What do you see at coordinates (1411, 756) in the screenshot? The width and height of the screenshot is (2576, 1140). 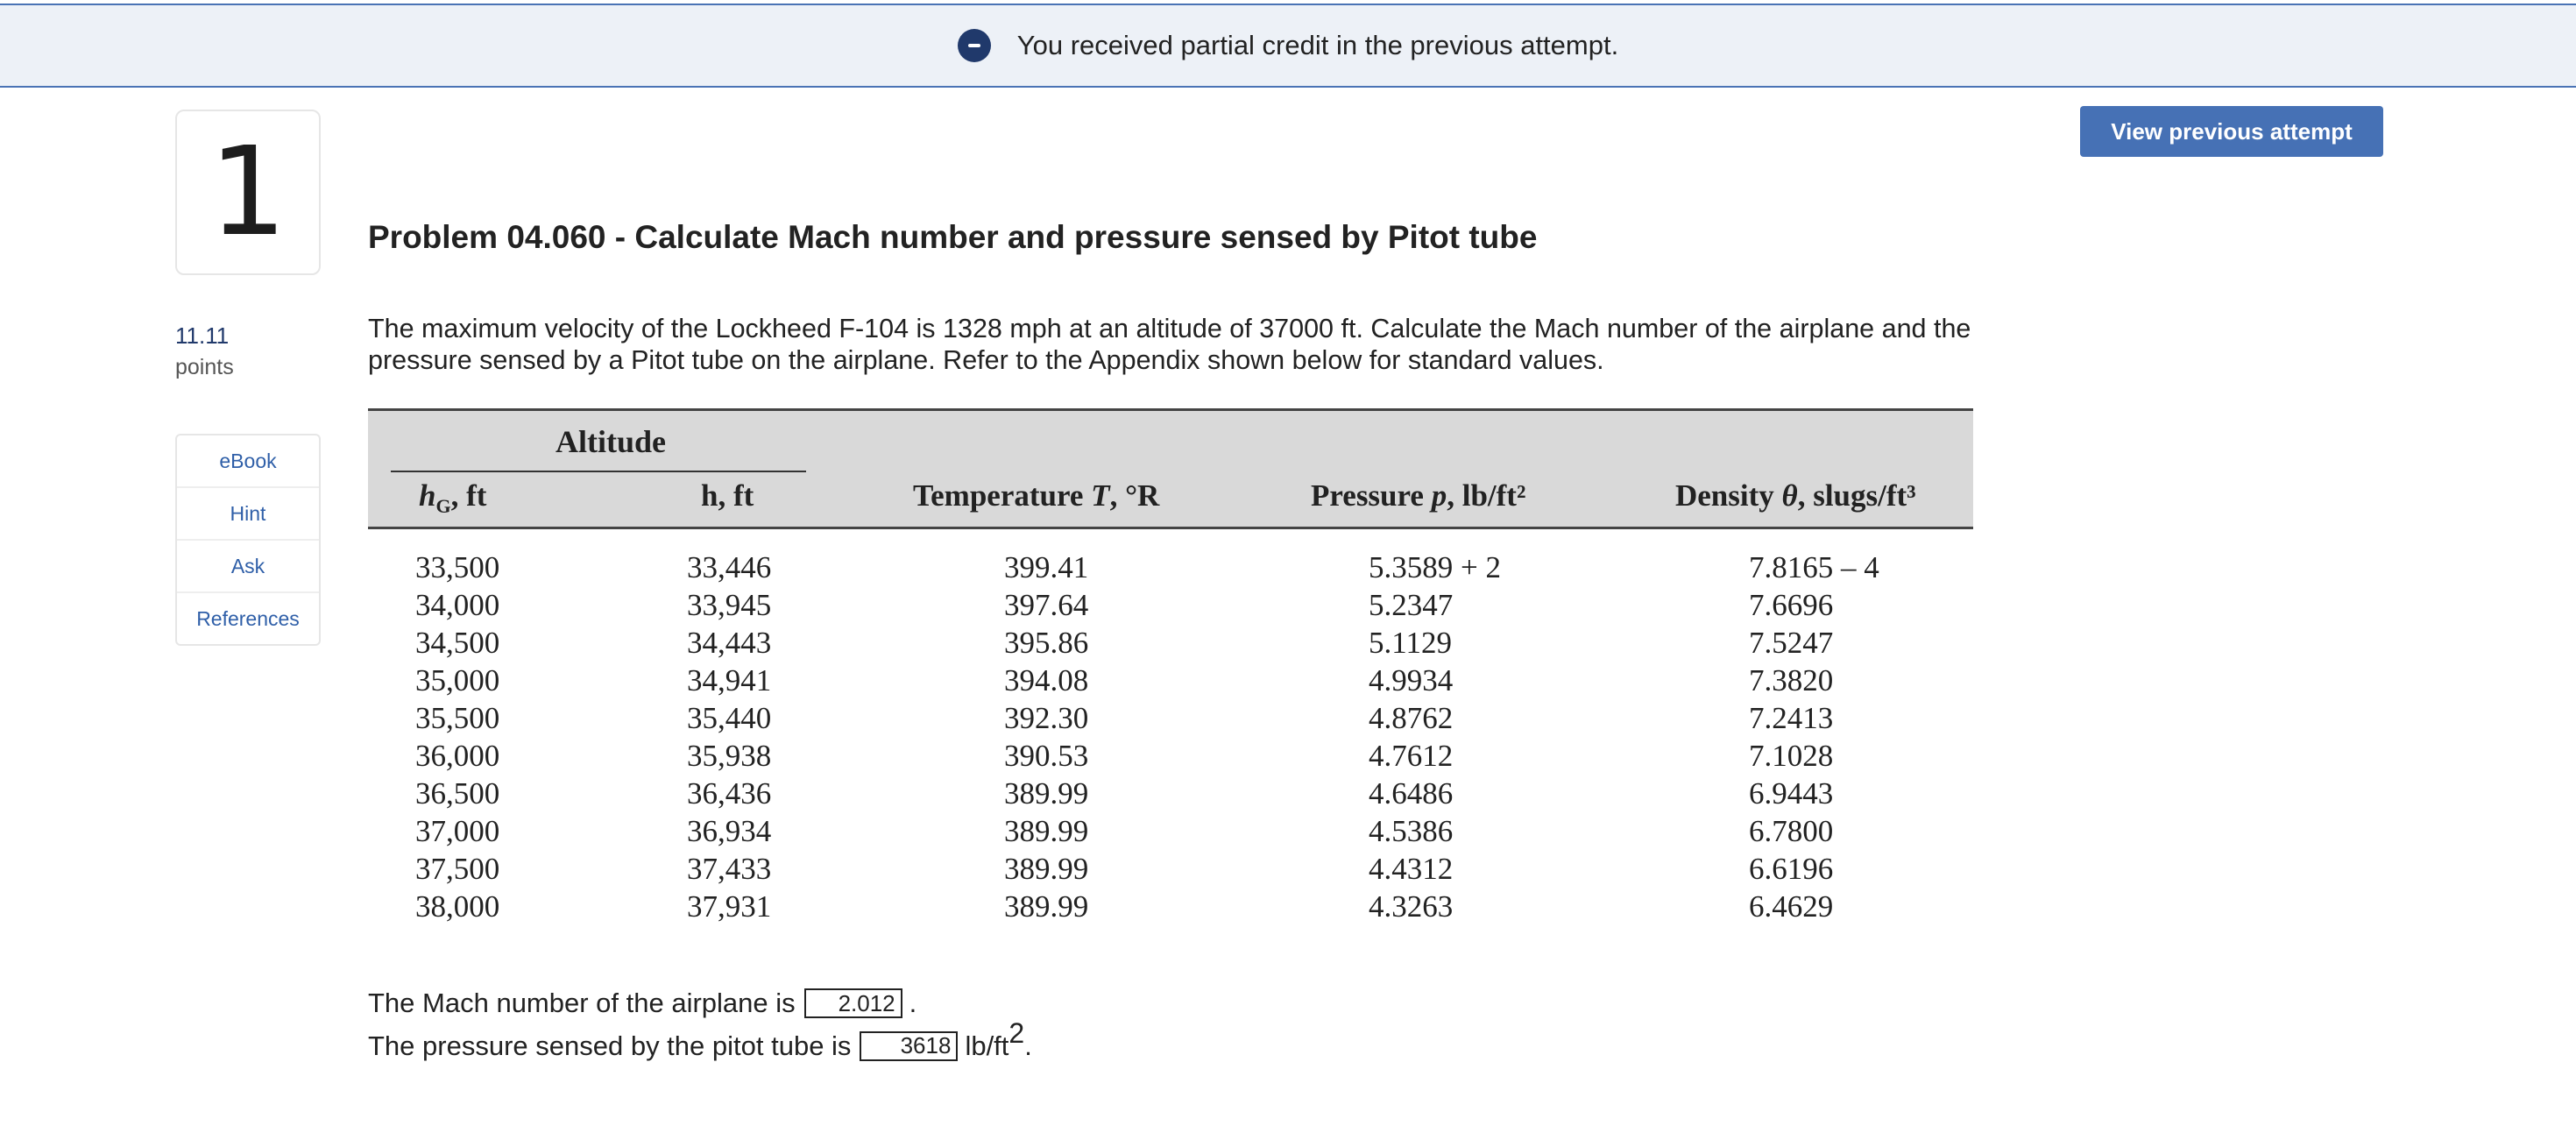 I see `cell-pressure: 4.7612` at bounding box center [1411, 756].